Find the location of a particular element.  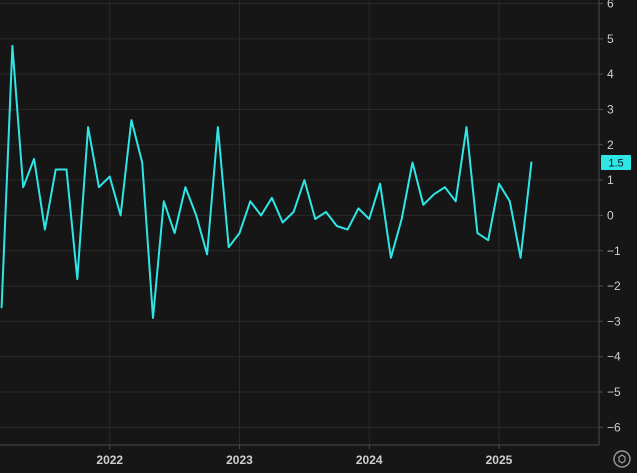

y-tick-label: 2 is located at coordinates (610, 145).